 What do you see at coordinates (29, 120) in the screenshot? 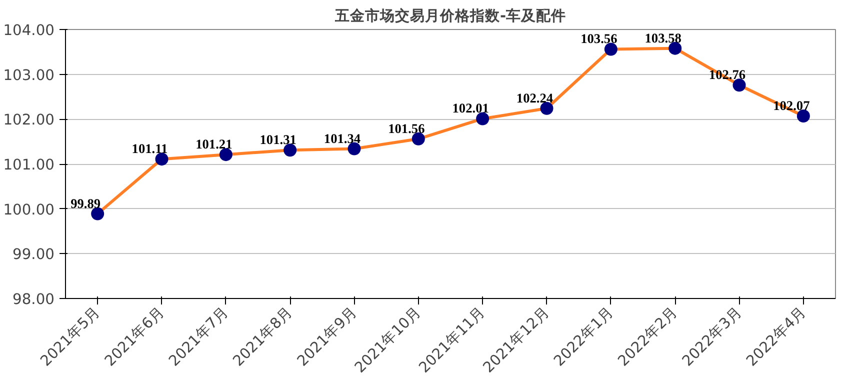
I see `y-tick-label: 102.00` at bounding box center [29, 120].